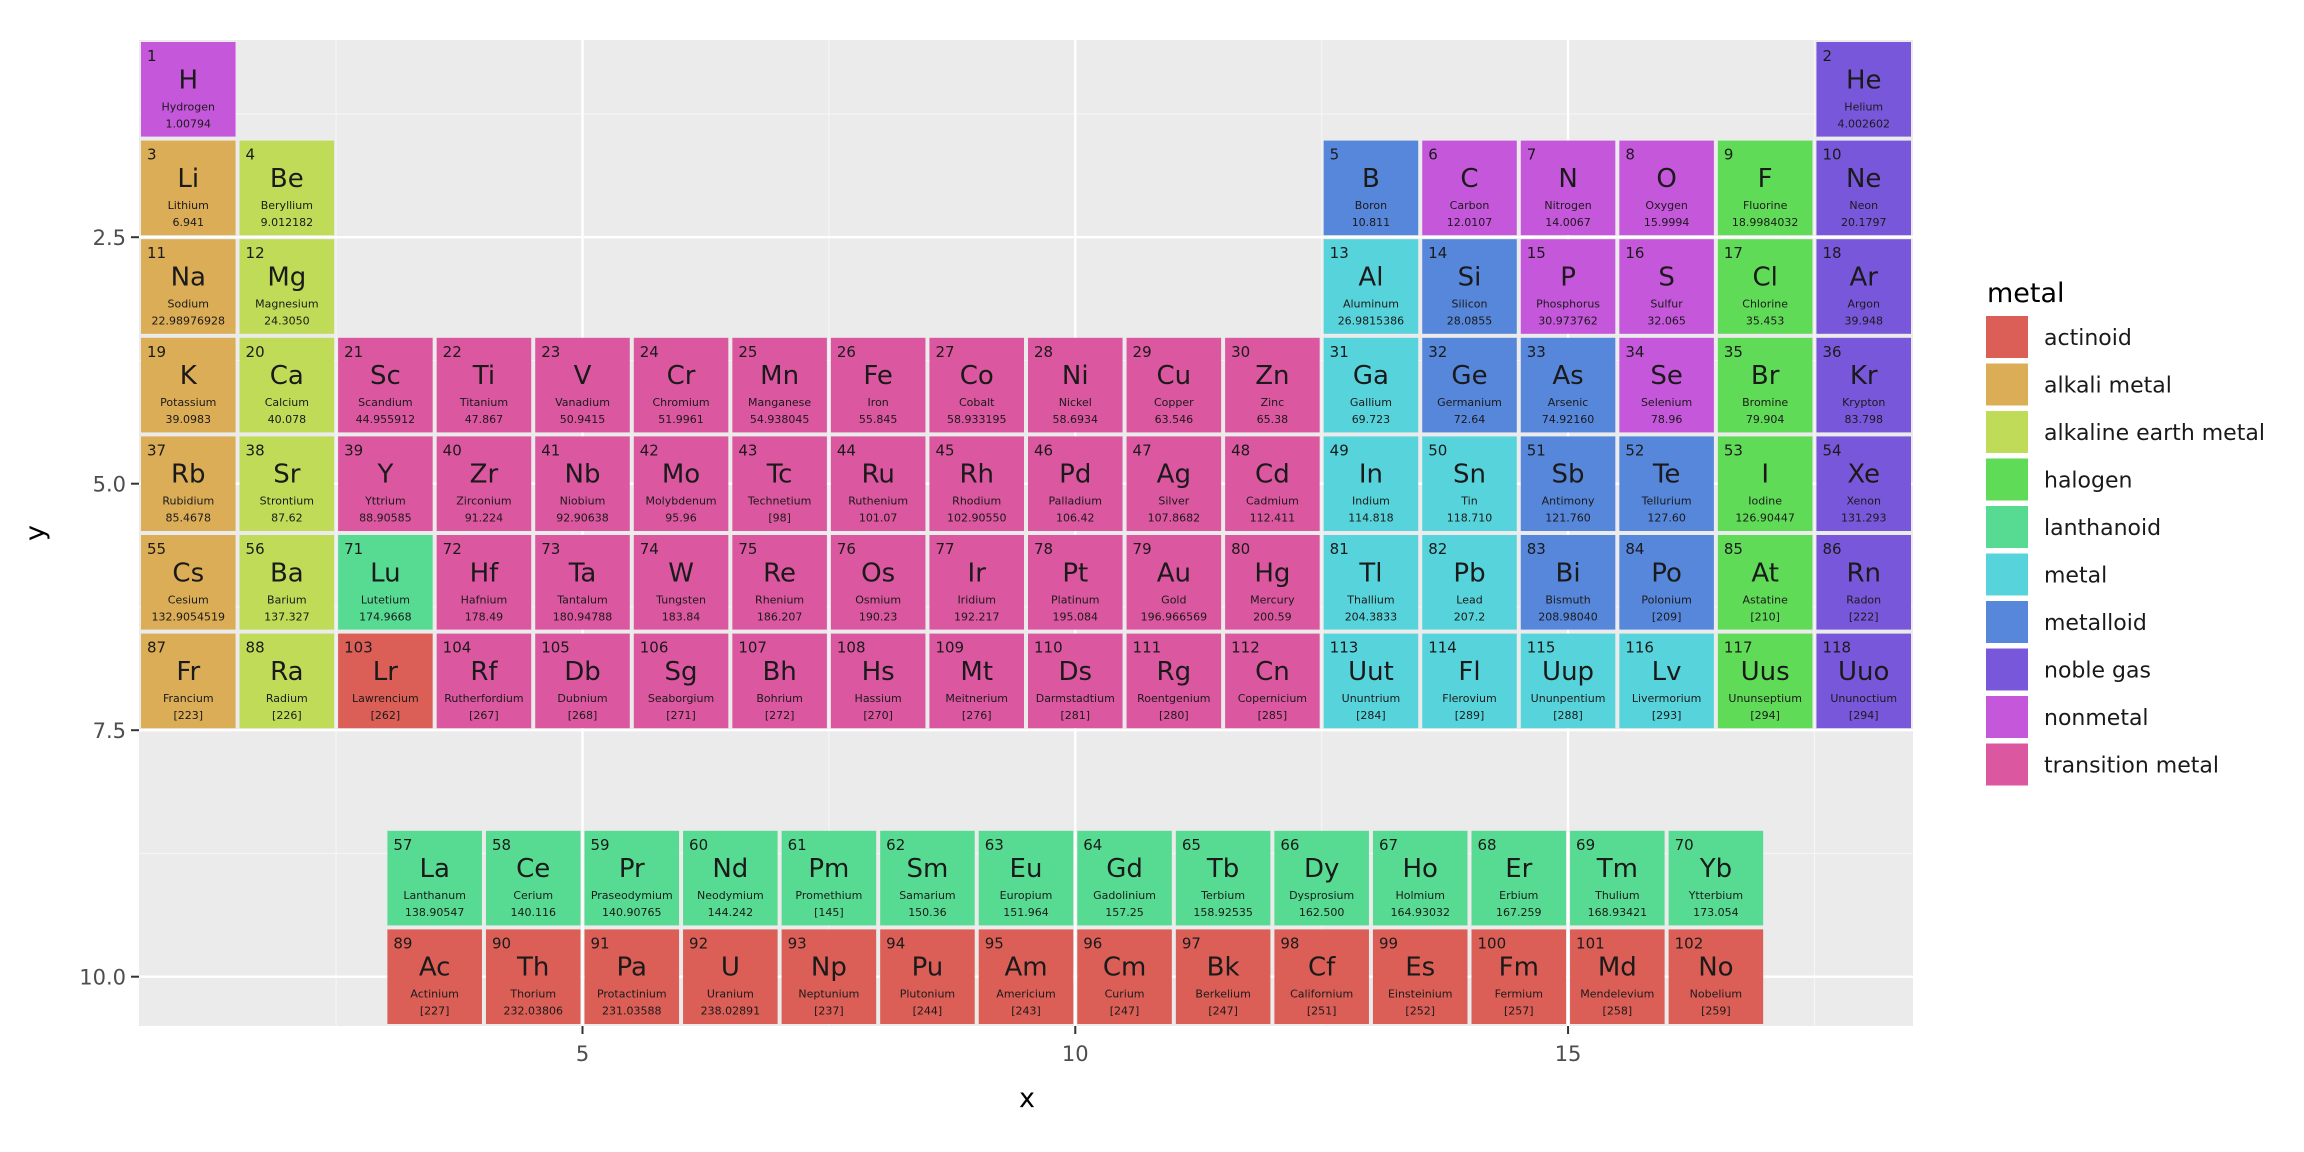  What do you see at coordinates (287, 501) in the screenshot?
I see `element-name: Strontium` at bounding box center [287, 501].